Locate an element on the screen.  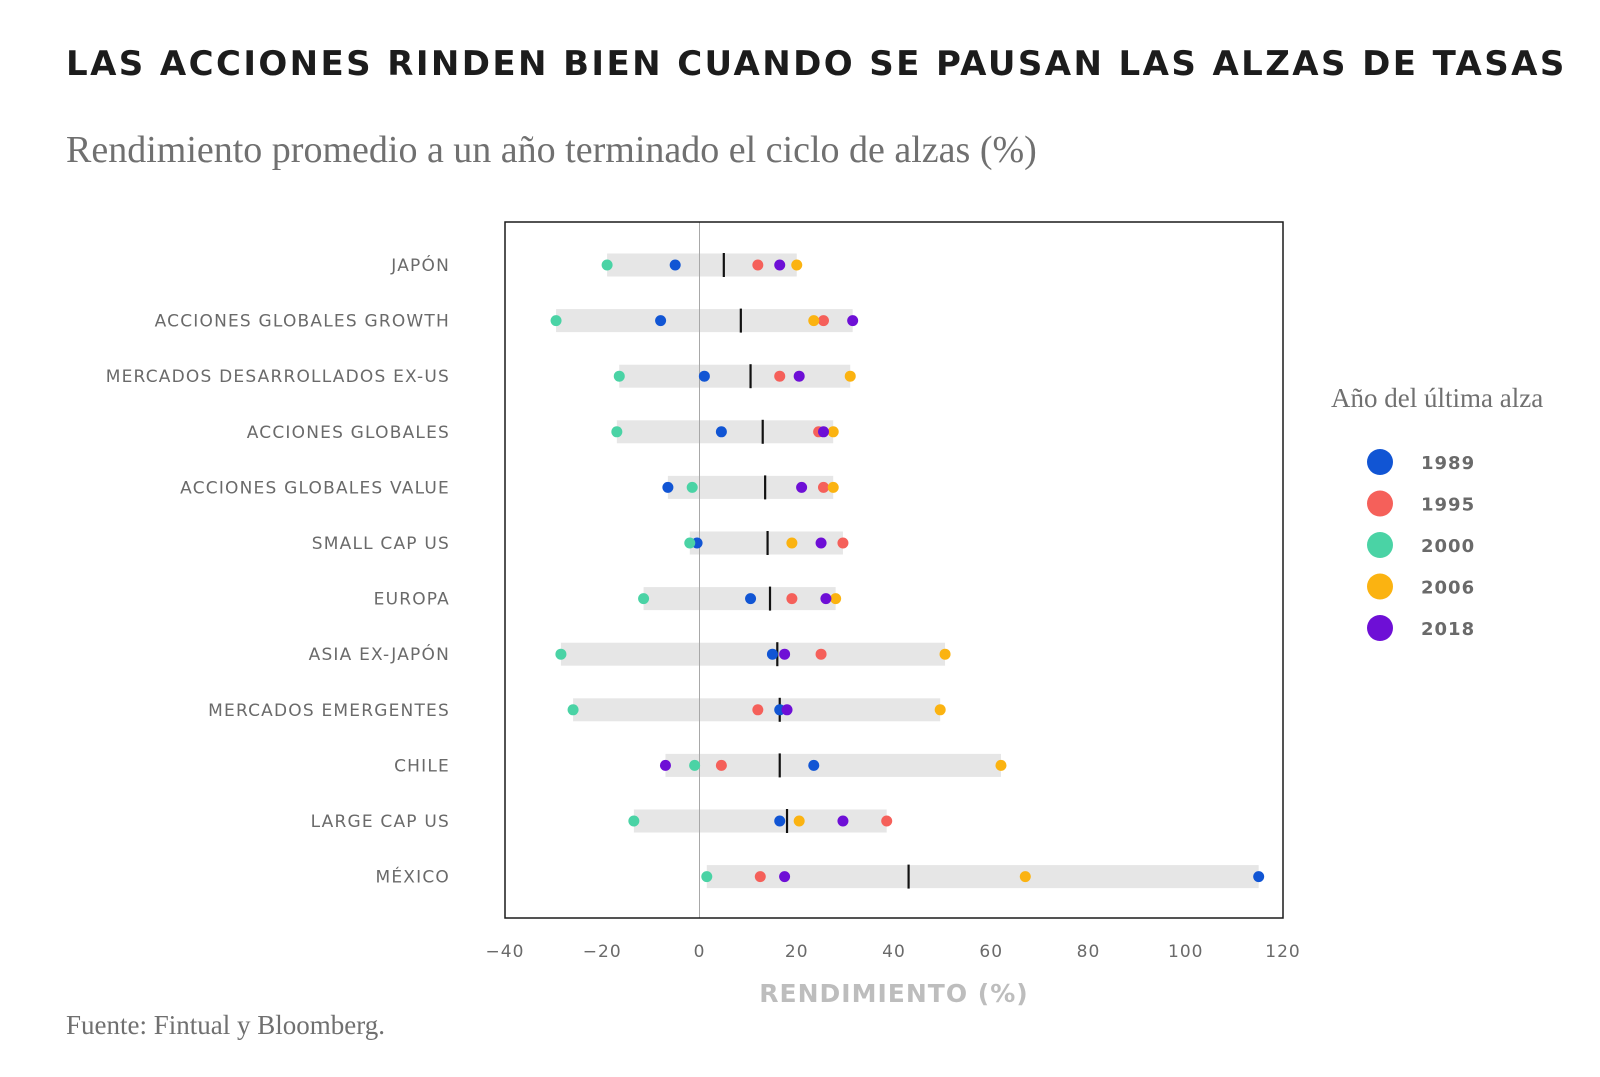
x-axis-title: RENDIMIENTO (%) is located at coordinates (893, 993).